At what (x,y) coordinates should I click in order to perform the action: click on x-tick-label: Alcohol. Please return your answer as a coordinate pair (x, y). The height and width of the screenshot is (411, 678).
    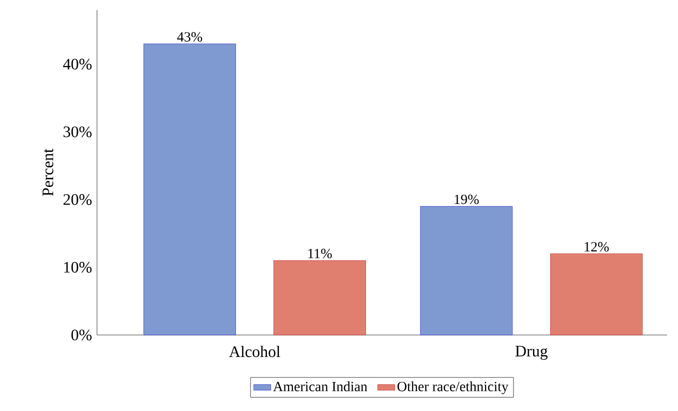
    Looking at the image, I should click on (254, 352).